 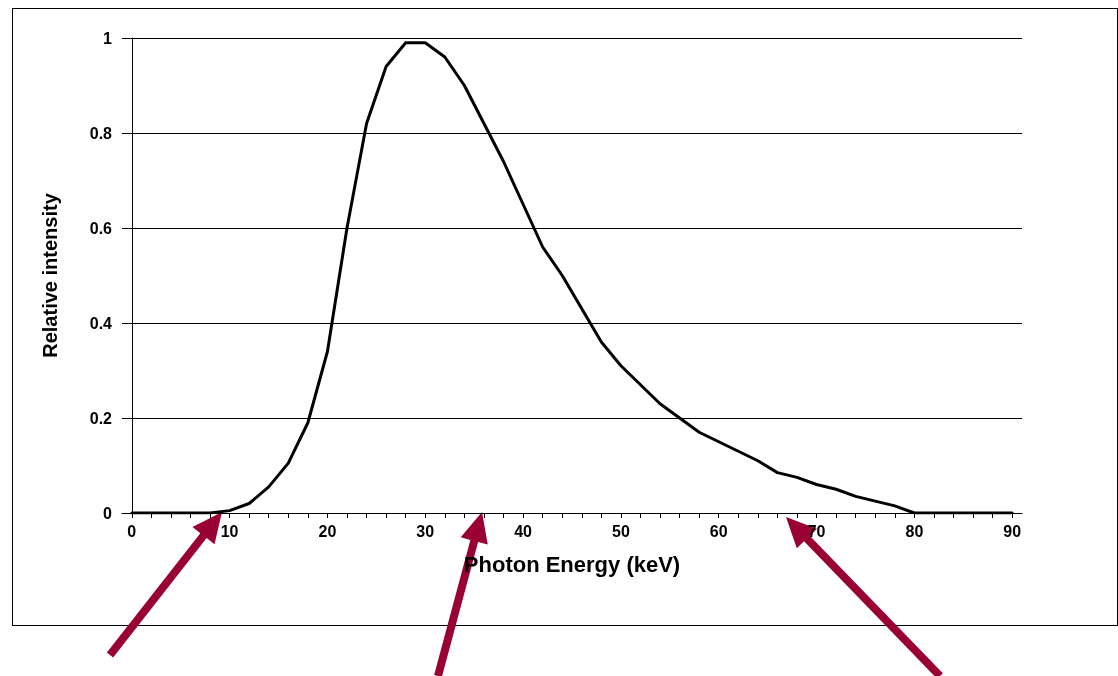 What do you see at coordinates (50, 275) in the screenshot?
I see `y-axis-title: Relative intensity` at bounding box center [50, 275].